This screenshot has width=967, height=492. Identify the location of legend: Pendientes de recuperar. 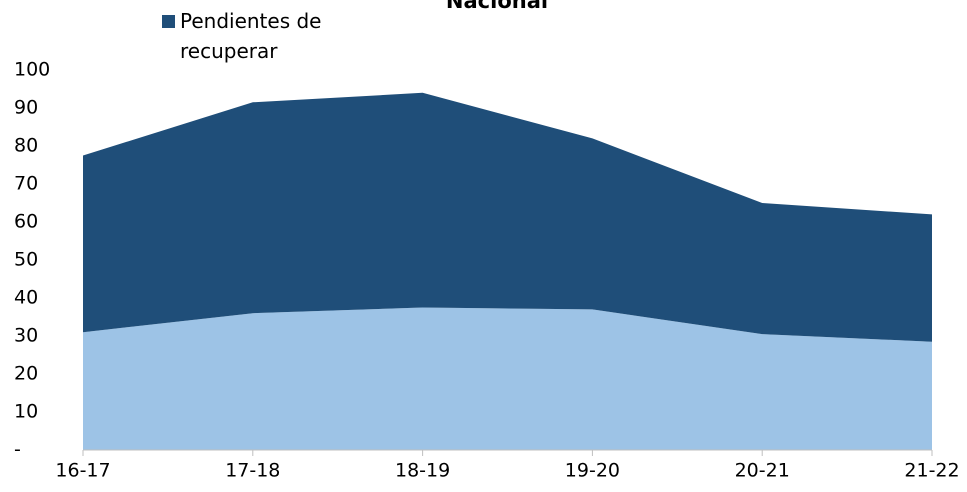
(262, 36).